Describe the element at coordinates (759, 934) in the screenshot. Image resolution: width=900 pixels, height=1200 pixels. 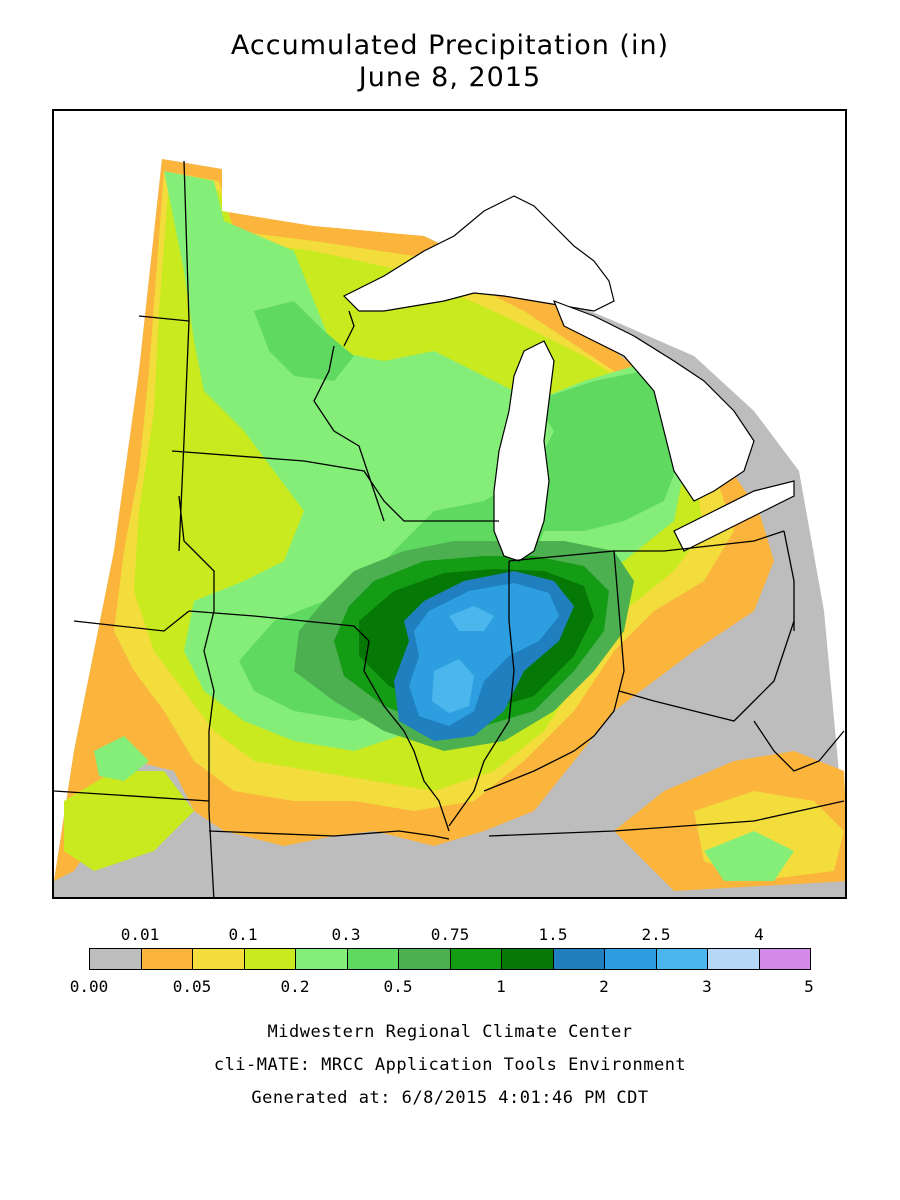
I see `legend-upper-label: 4` at that location.